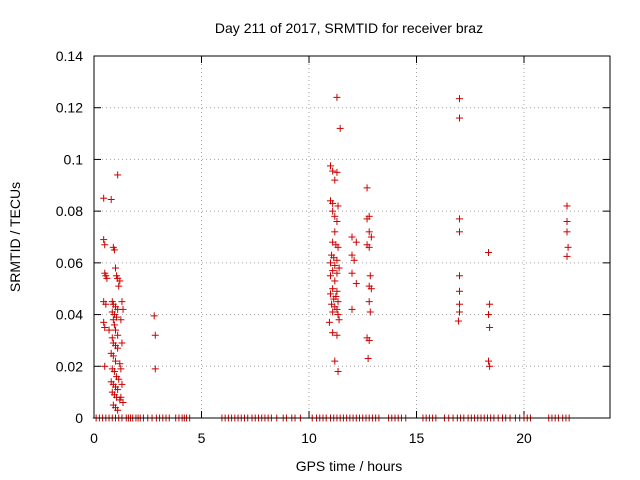  Describe the element at coordinates (79, 418) in the screenshot. I see `y-tick-label: 0` at that location.